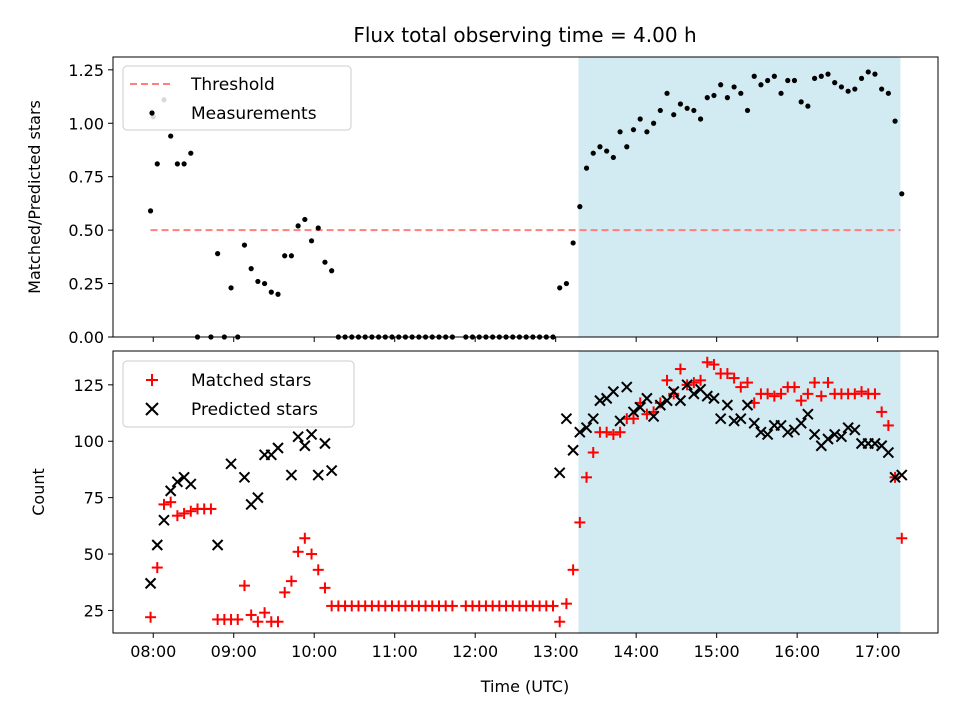 Image resolution: width=960 pixels, height=720 pixels. Describe the element at coordinates (38, 492) in the screenshot. I see `bottom-y-axis-label: Count` at that location.